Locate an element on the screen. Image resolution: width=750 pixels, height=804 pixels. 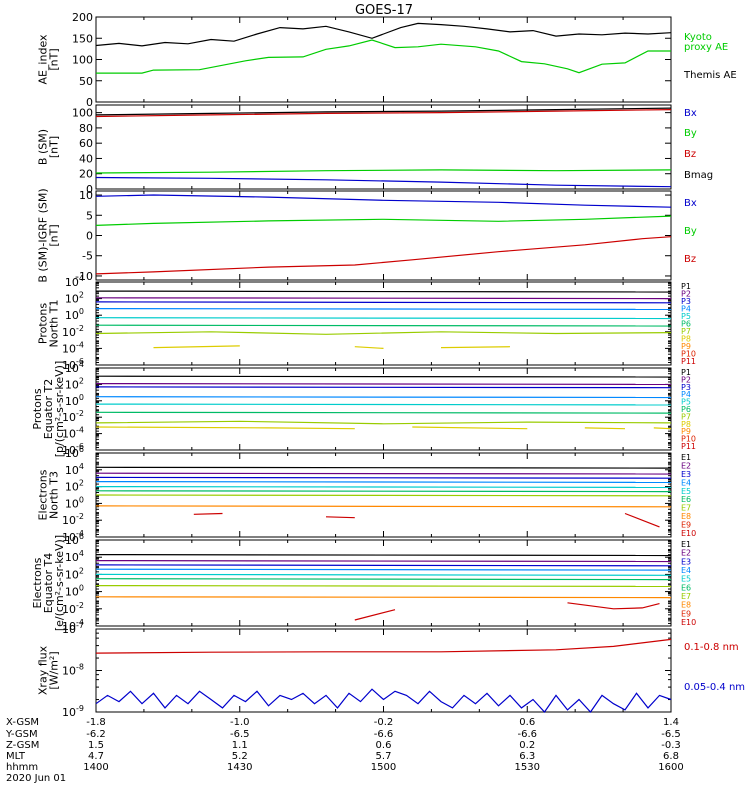
series-line-themis-ae is located at coordinates (383, 34).